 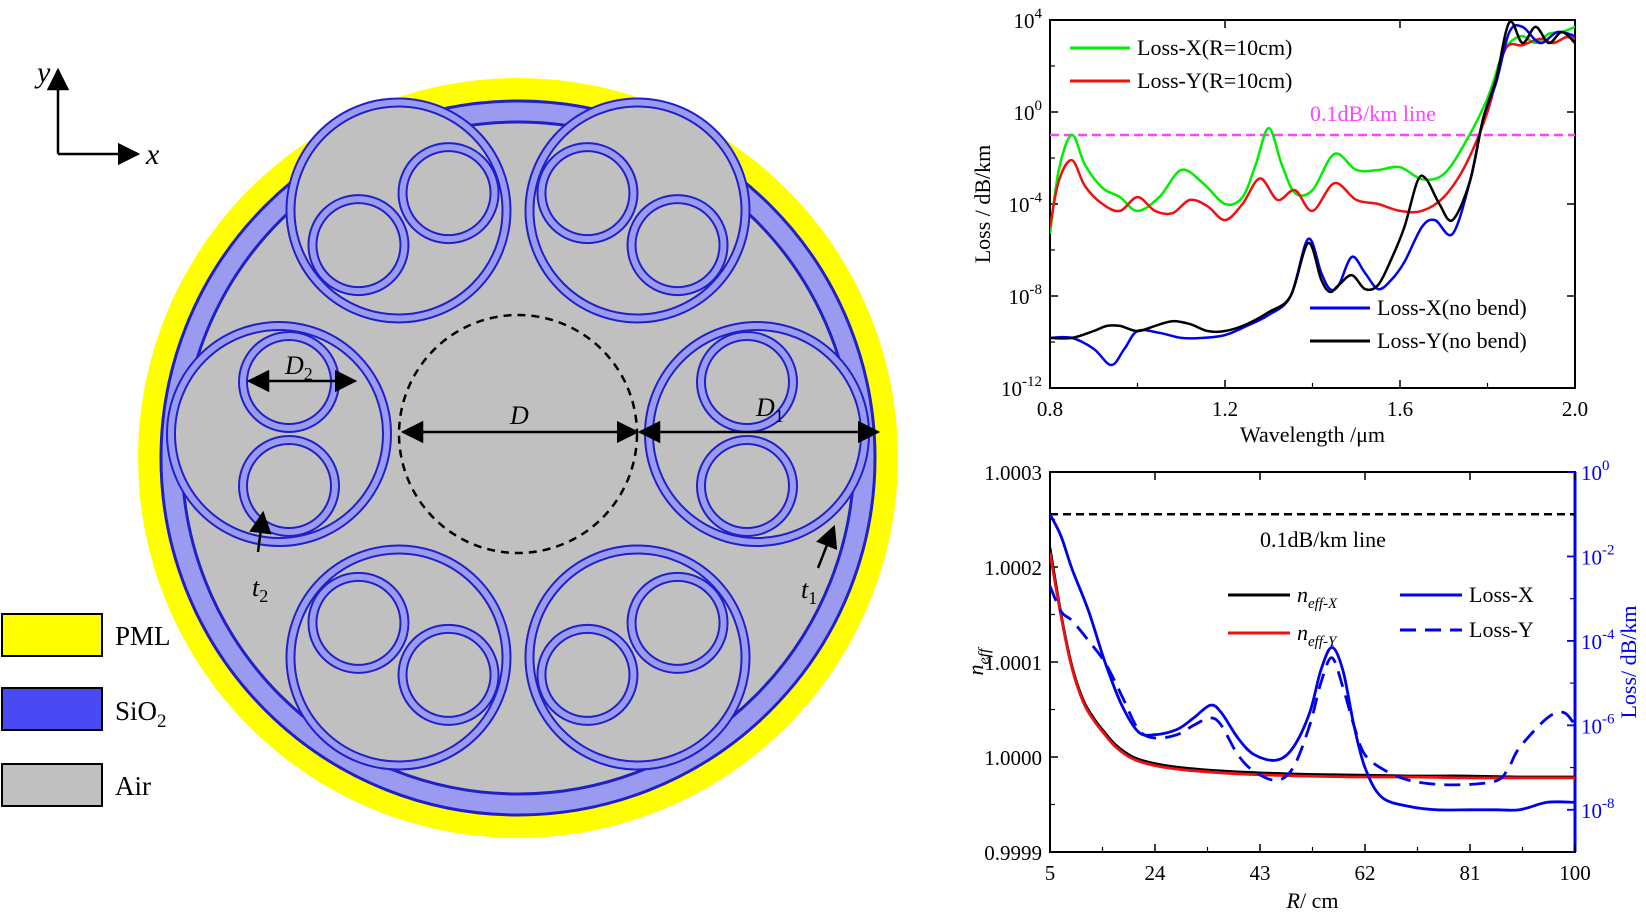 What do you see at coordinates (448, 674) in the screenshot?
I see `small-tube-3a-inner` at bounding box center [448, 674].